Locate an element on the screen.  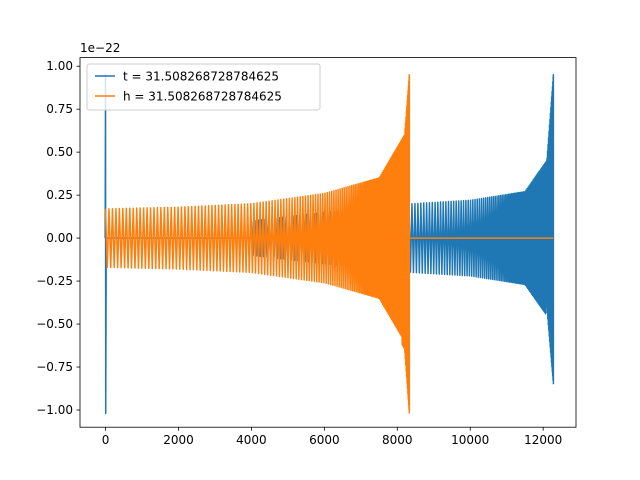
x-tick-label: 6000 is located at coordinates (324, 440).